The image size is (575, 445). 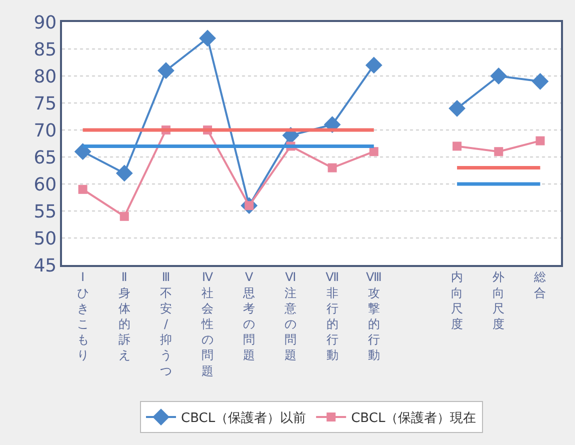 What do you see at coordinates (539, 285) in the screenshot?
I see `x-tick-label: 総合` at bounding box center [539, 285].